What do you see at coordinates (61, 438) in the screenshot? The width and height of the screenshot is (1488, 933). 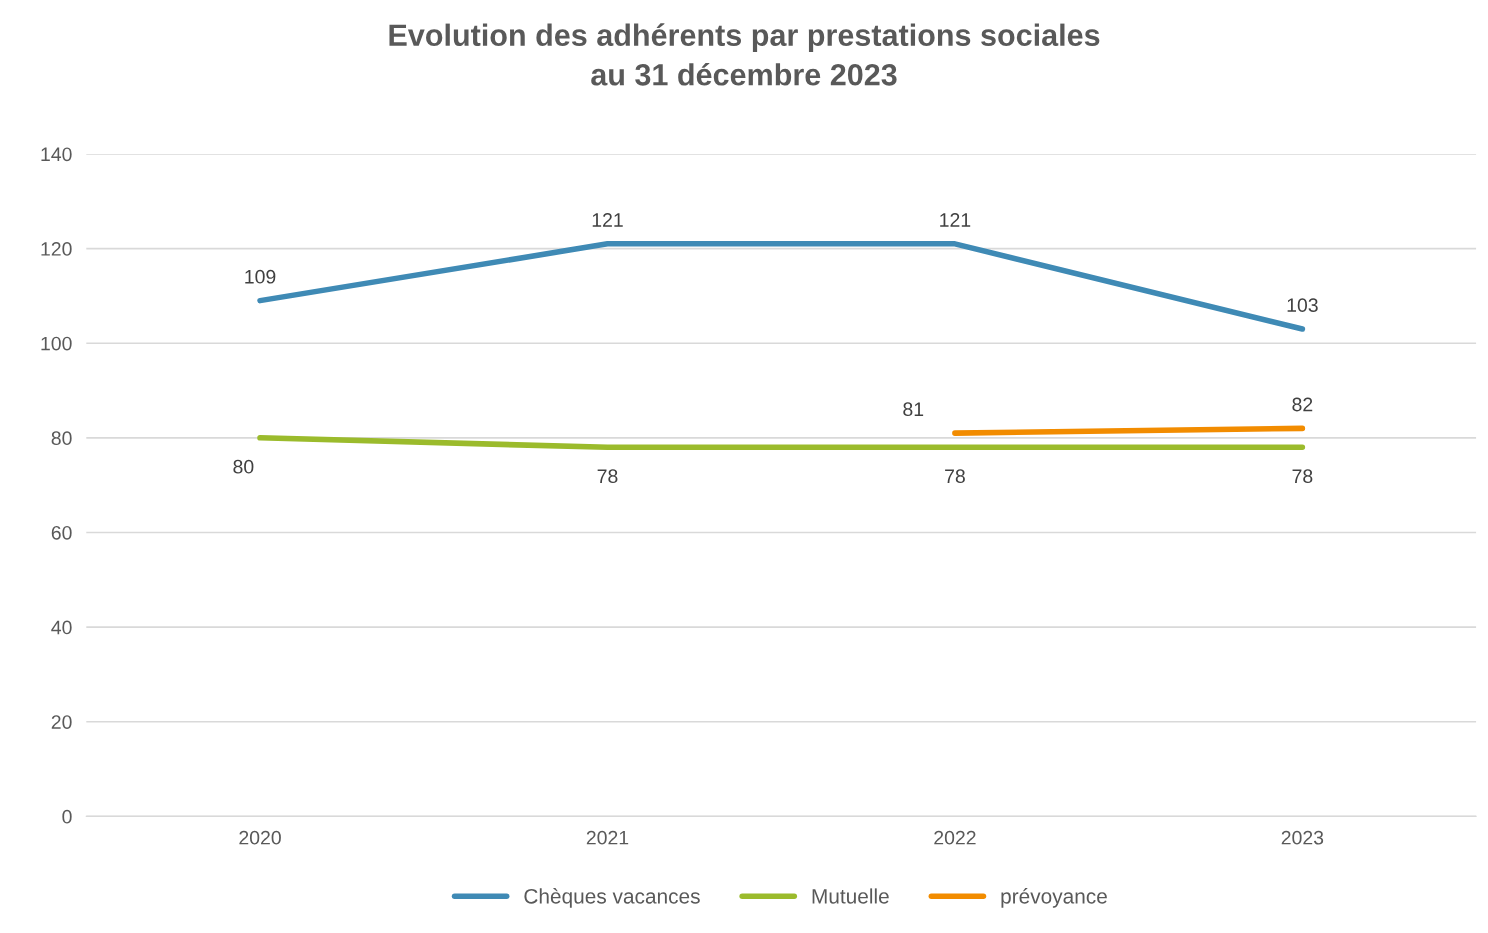 I see `y-tick-label: 80` at bounding box center [61, 438].